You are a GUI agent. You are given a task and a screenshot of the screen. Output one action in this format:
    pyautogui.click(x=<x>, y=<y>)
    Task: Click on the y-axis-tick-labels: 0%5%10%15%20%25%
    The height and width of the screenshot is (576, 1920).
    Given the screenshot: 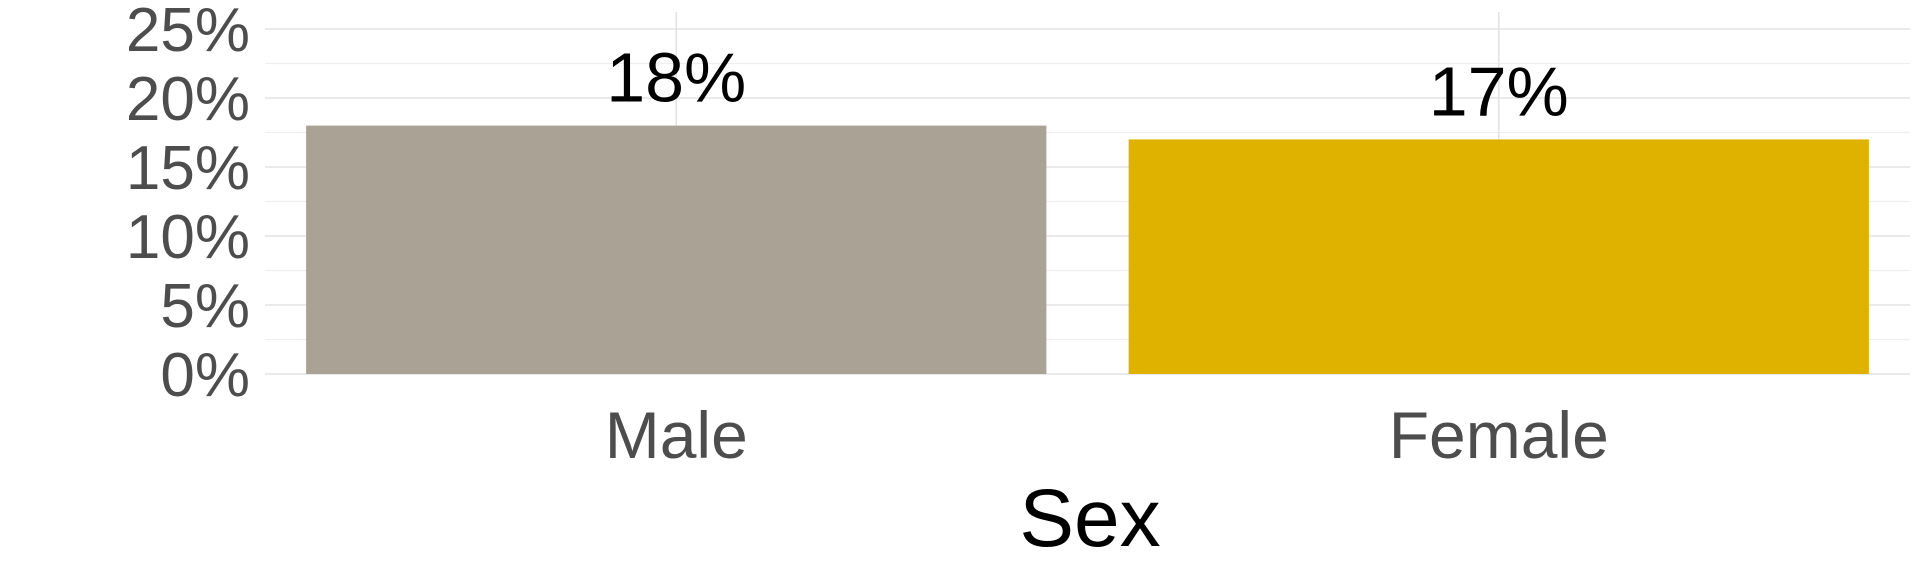 What is the action you would take?
    pyautogui.click(x=188, y=205)
    